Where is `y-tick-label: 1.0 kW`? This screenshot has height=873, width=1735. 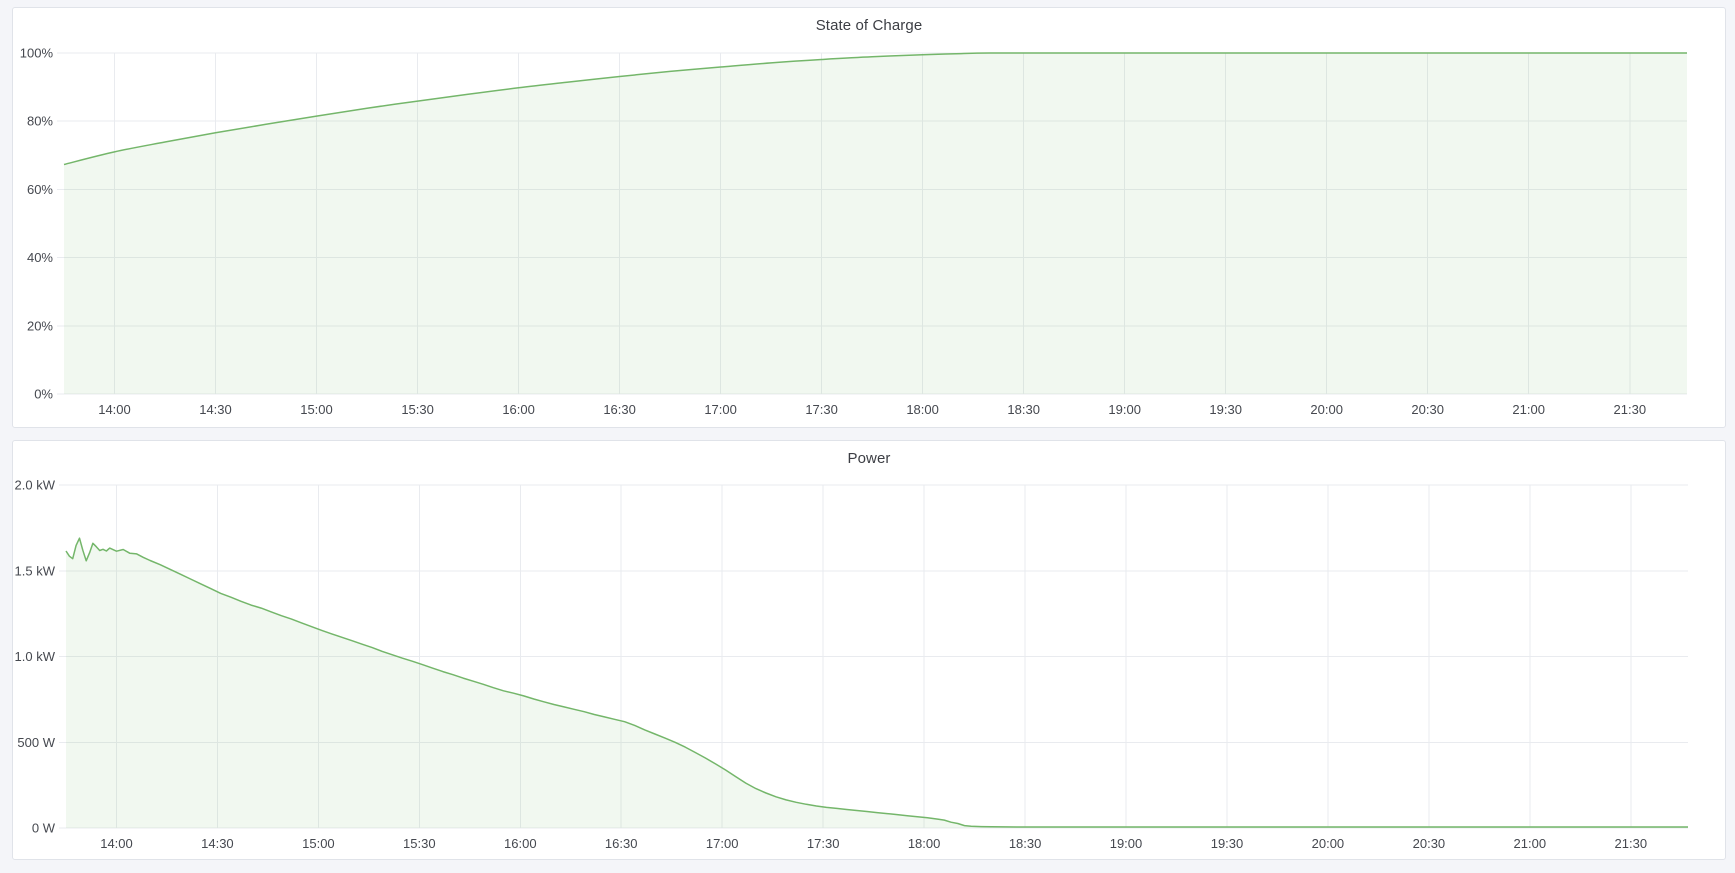
y-tick-label: 1.0 kW is located at coordinates (35, 656).